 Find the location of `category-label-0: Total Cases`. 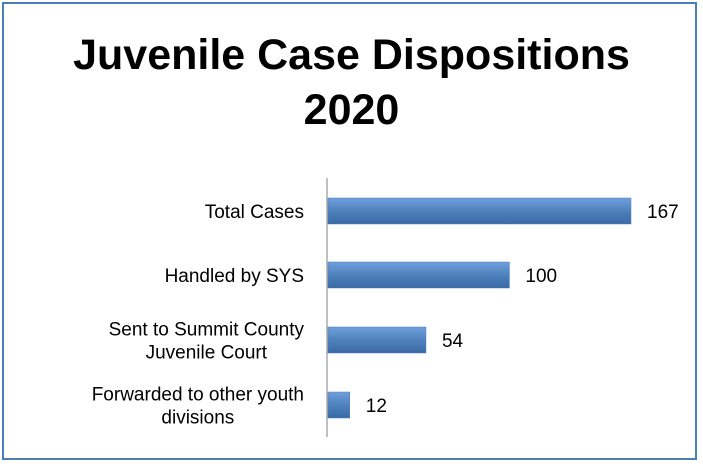

category-label-0: Total Cases is located at coordinates (254, 212).